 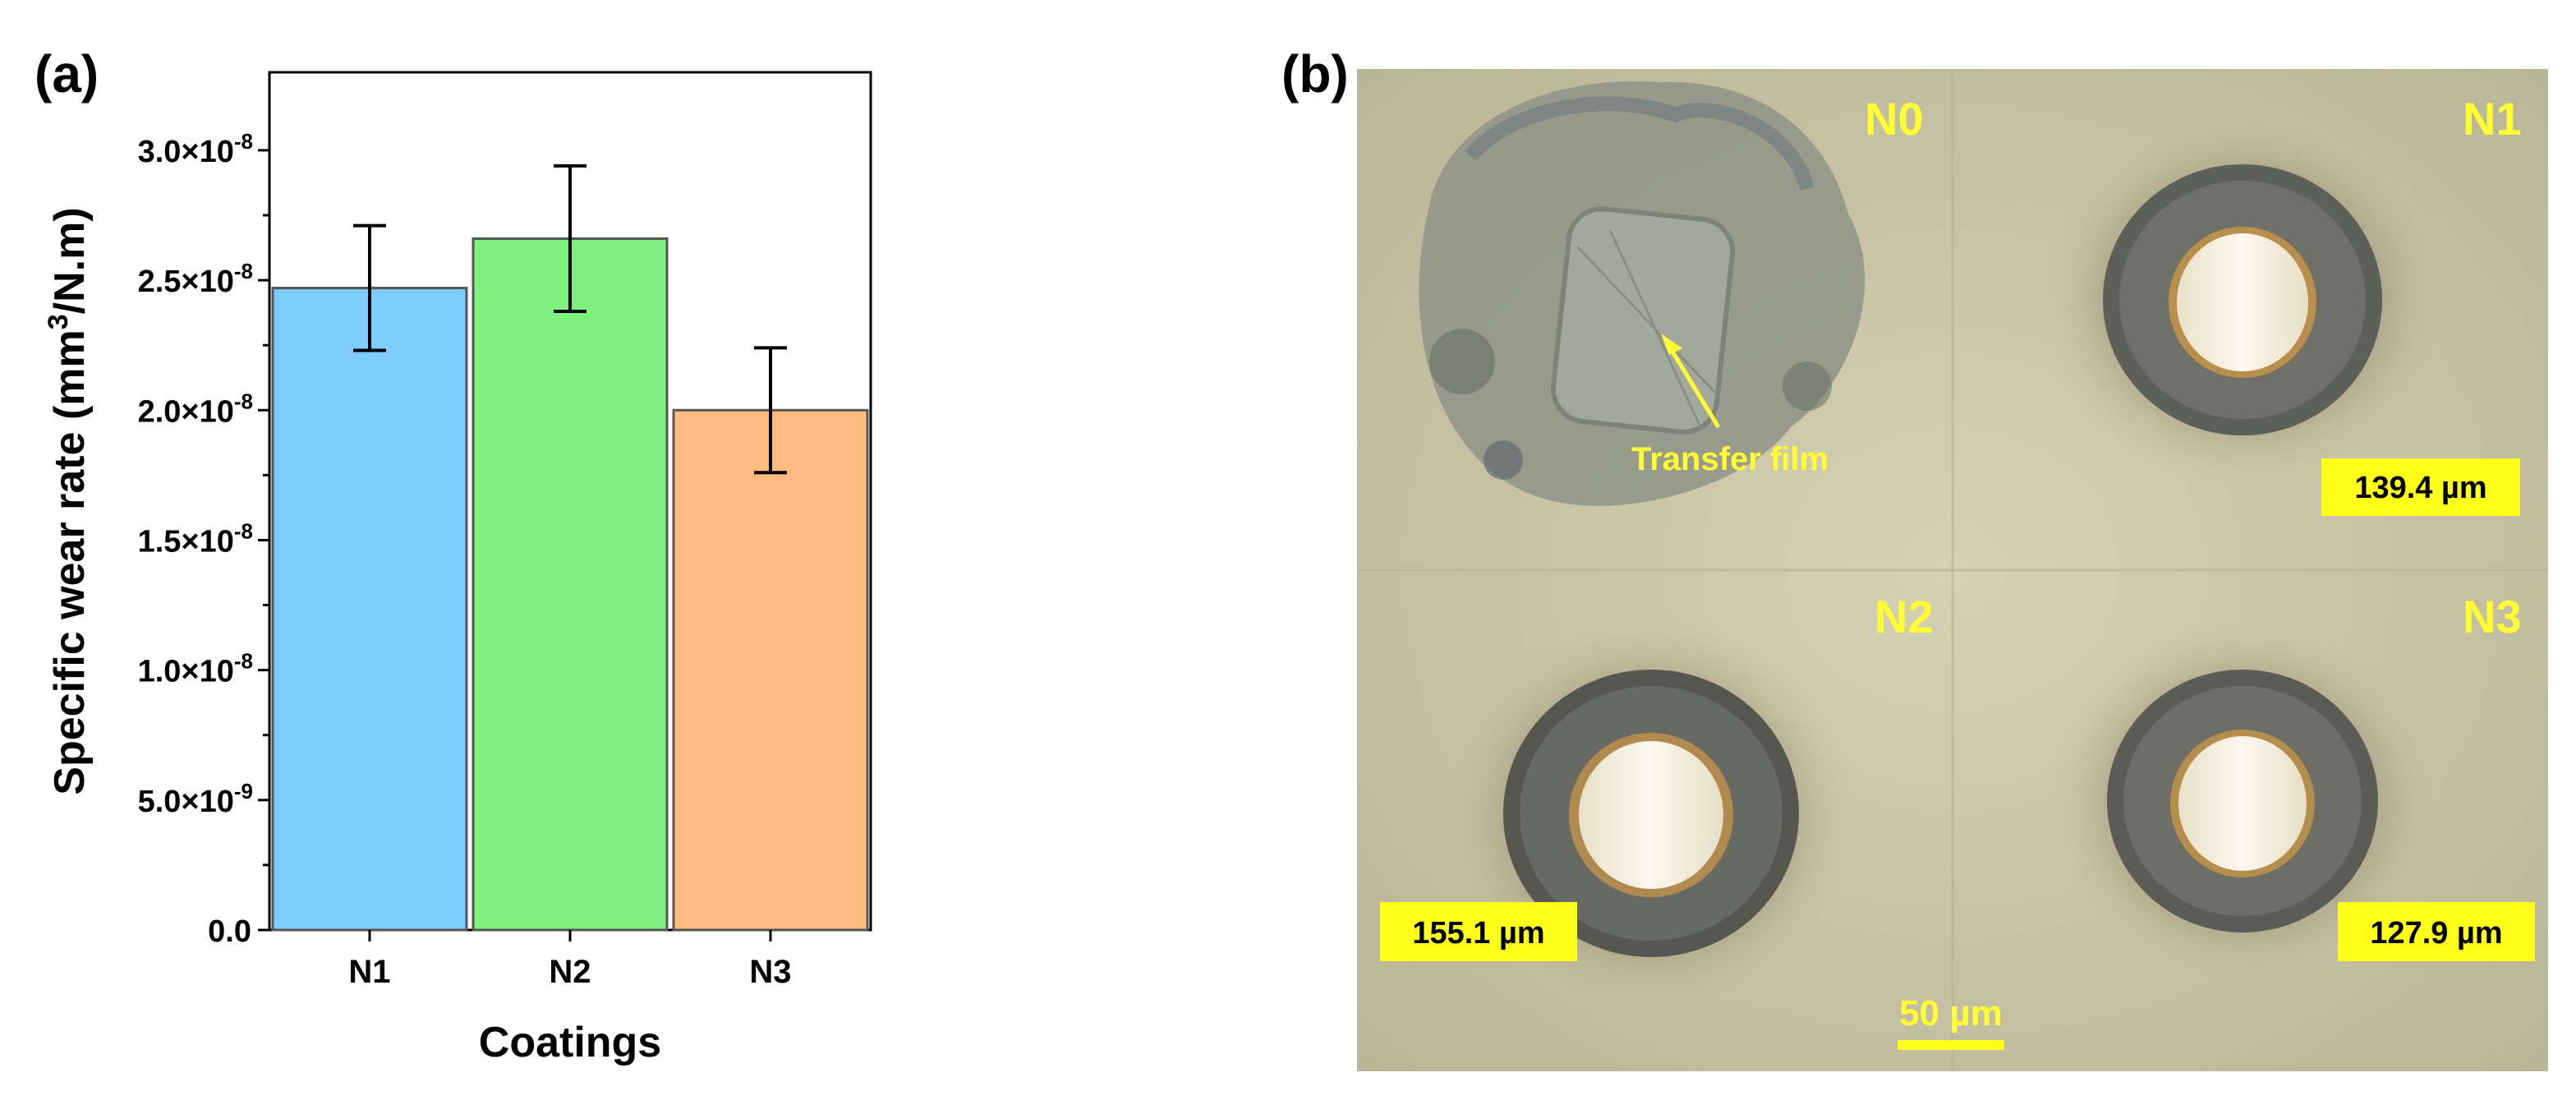 What do you see at coordinates (2492, 616) in the screenshot?
I see `quadrant-label-n3: N3` at bounding box center [2492, 616].